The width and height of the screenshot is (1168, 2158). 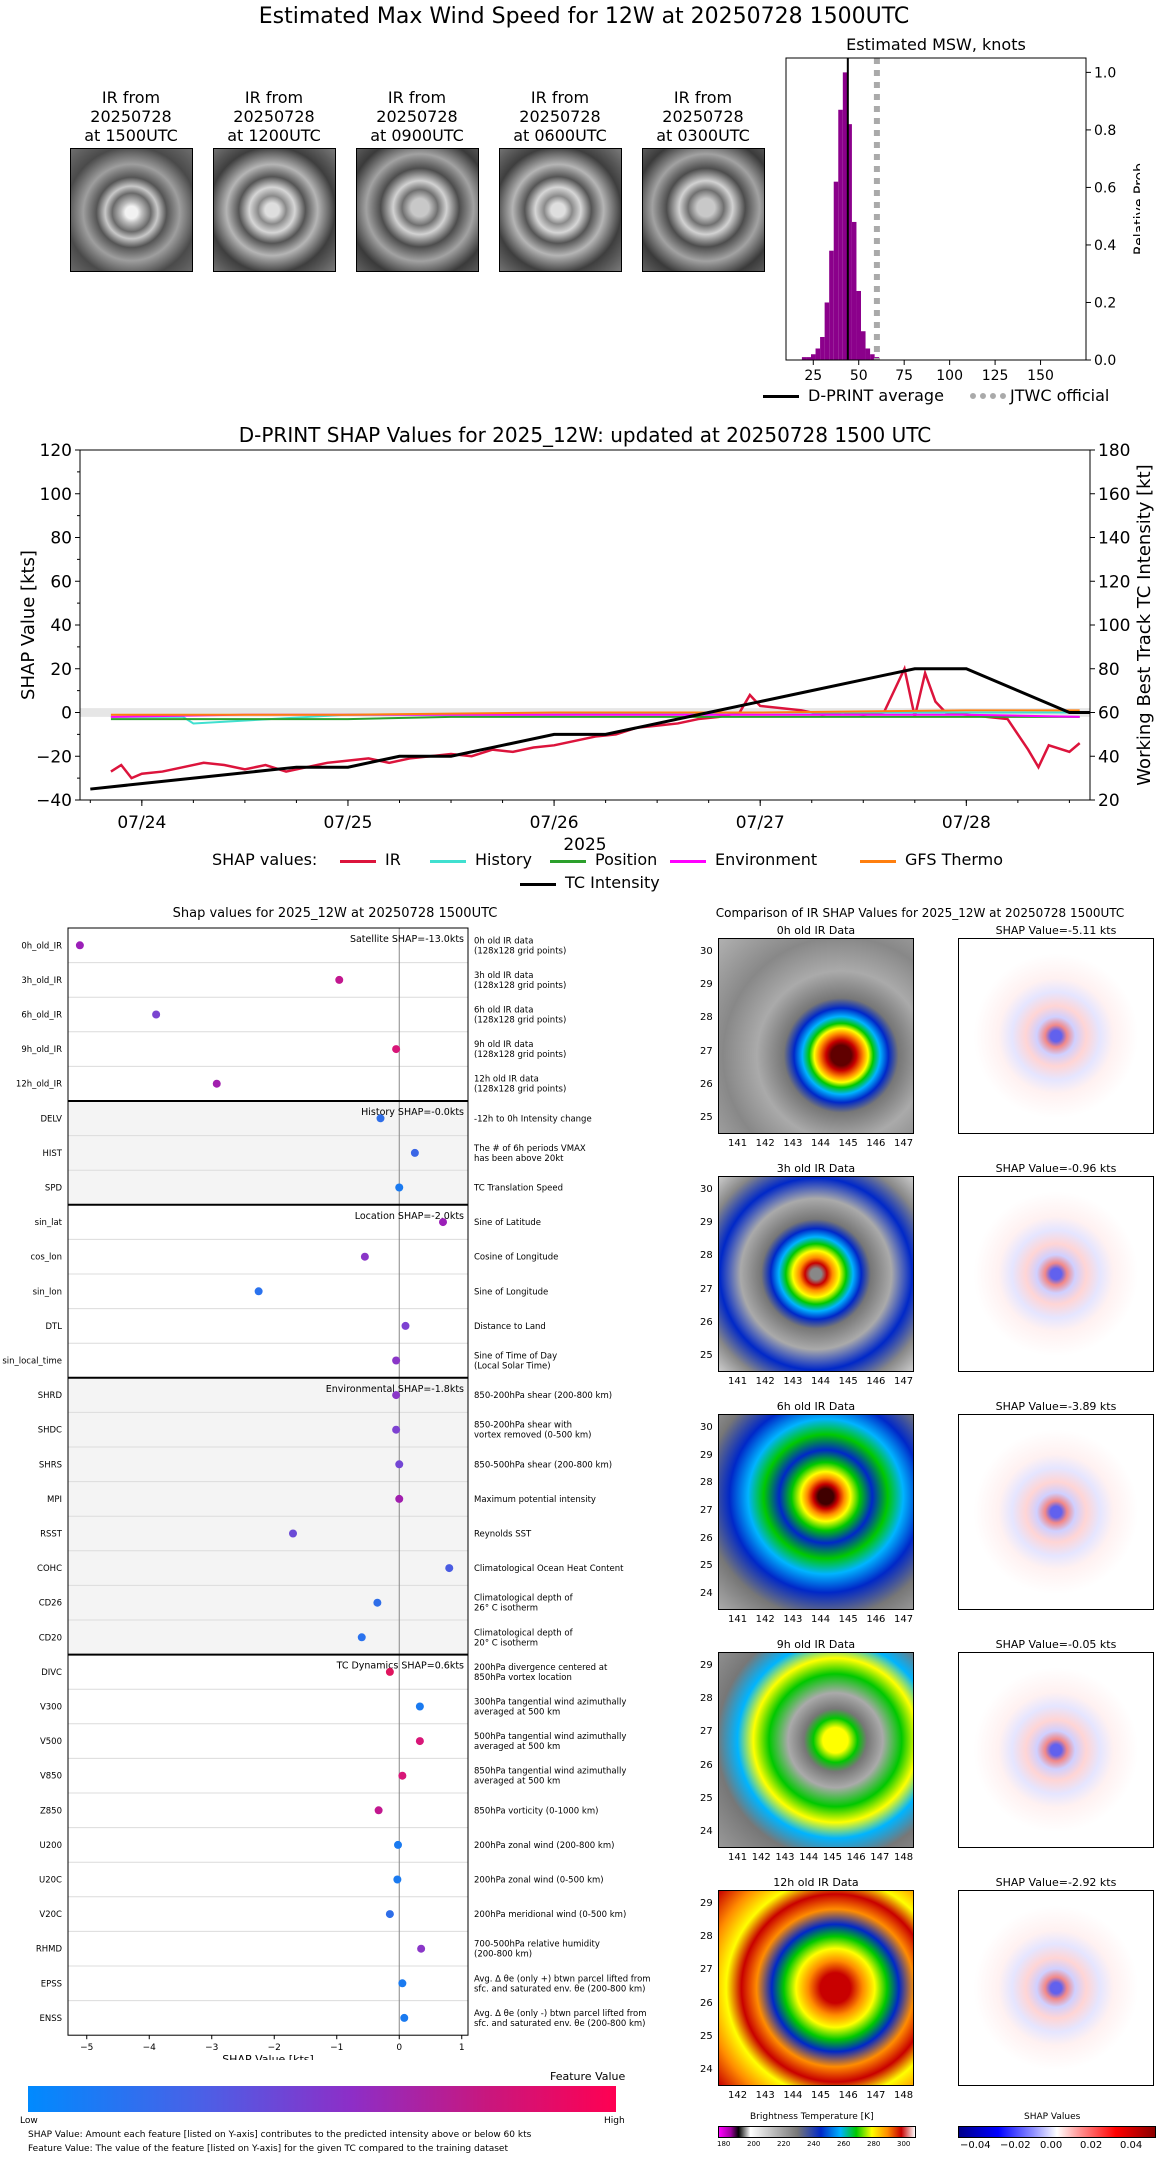 What do you see at coordinates (448, 861) in the screenshot?
I see `legend-history-line` at bounding box center [448, 861].